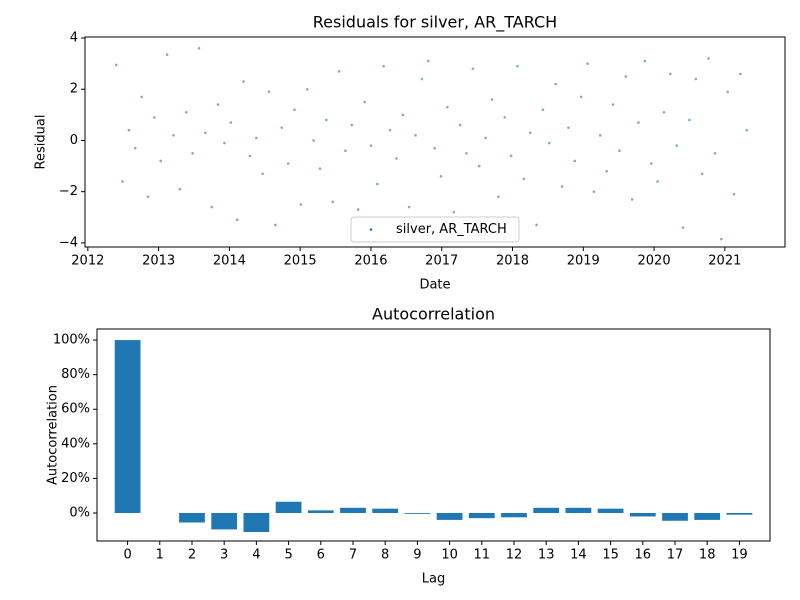  Describe the element at coordinates (514, 555) in the screenshot. I see `x-tick-label: 12` at that location.